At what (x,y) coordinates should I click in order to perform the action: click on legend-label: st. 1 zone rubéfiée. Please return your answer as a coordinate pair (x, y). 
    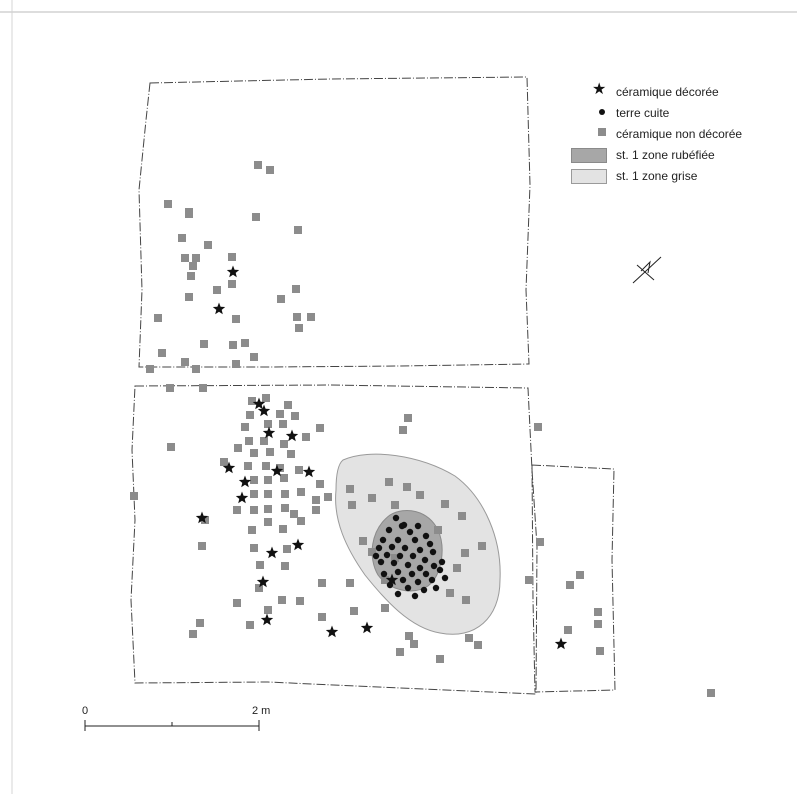
    Looking at the image, I should click on (665, 154).